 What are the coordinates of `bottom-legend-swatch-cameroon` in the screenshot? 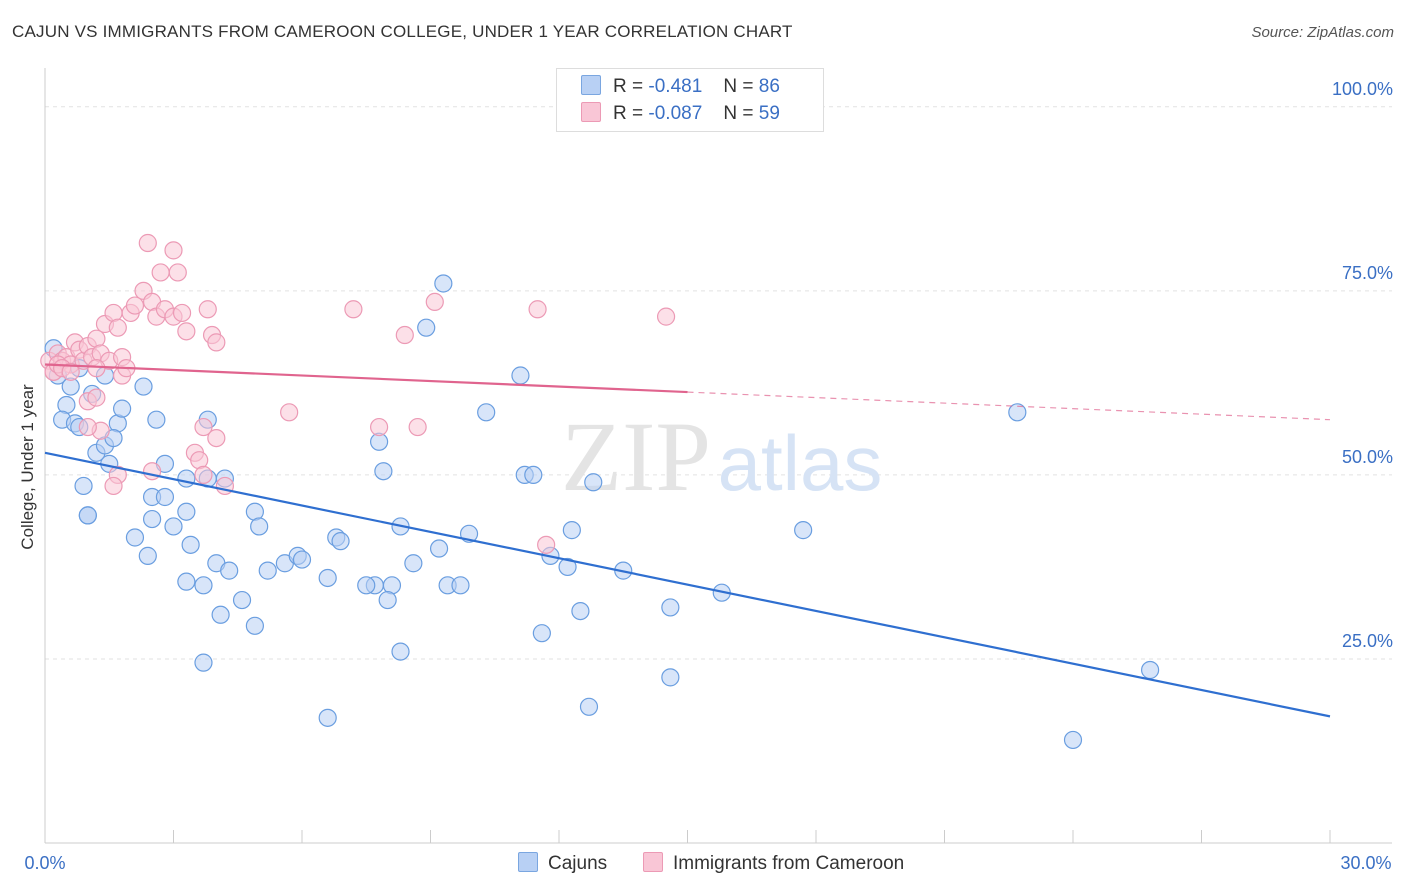 It's located at (653, 862).